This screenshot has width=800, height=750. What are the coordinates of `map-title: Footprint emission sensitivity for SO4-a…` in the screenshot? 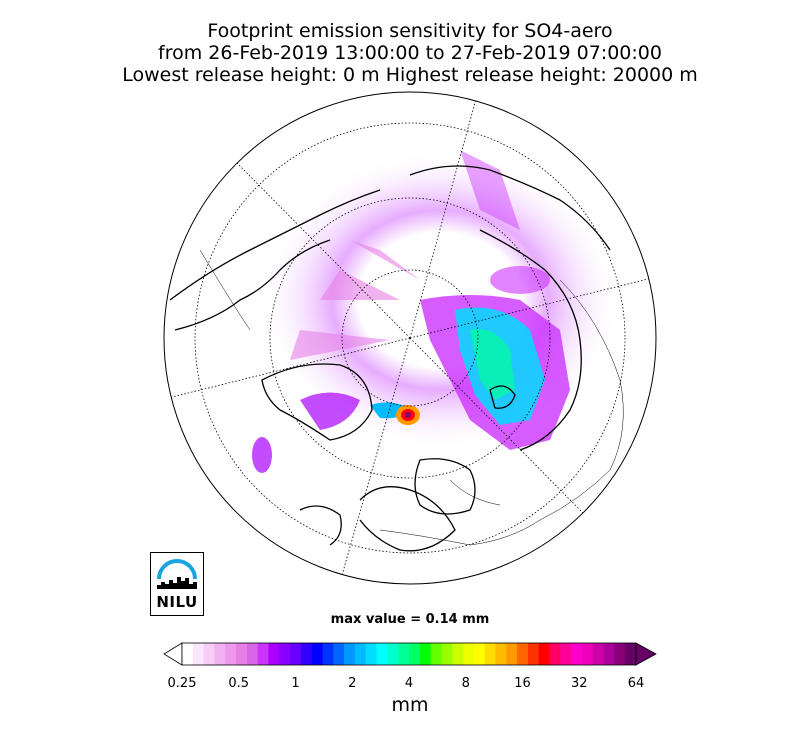 It's located at (410, 31).